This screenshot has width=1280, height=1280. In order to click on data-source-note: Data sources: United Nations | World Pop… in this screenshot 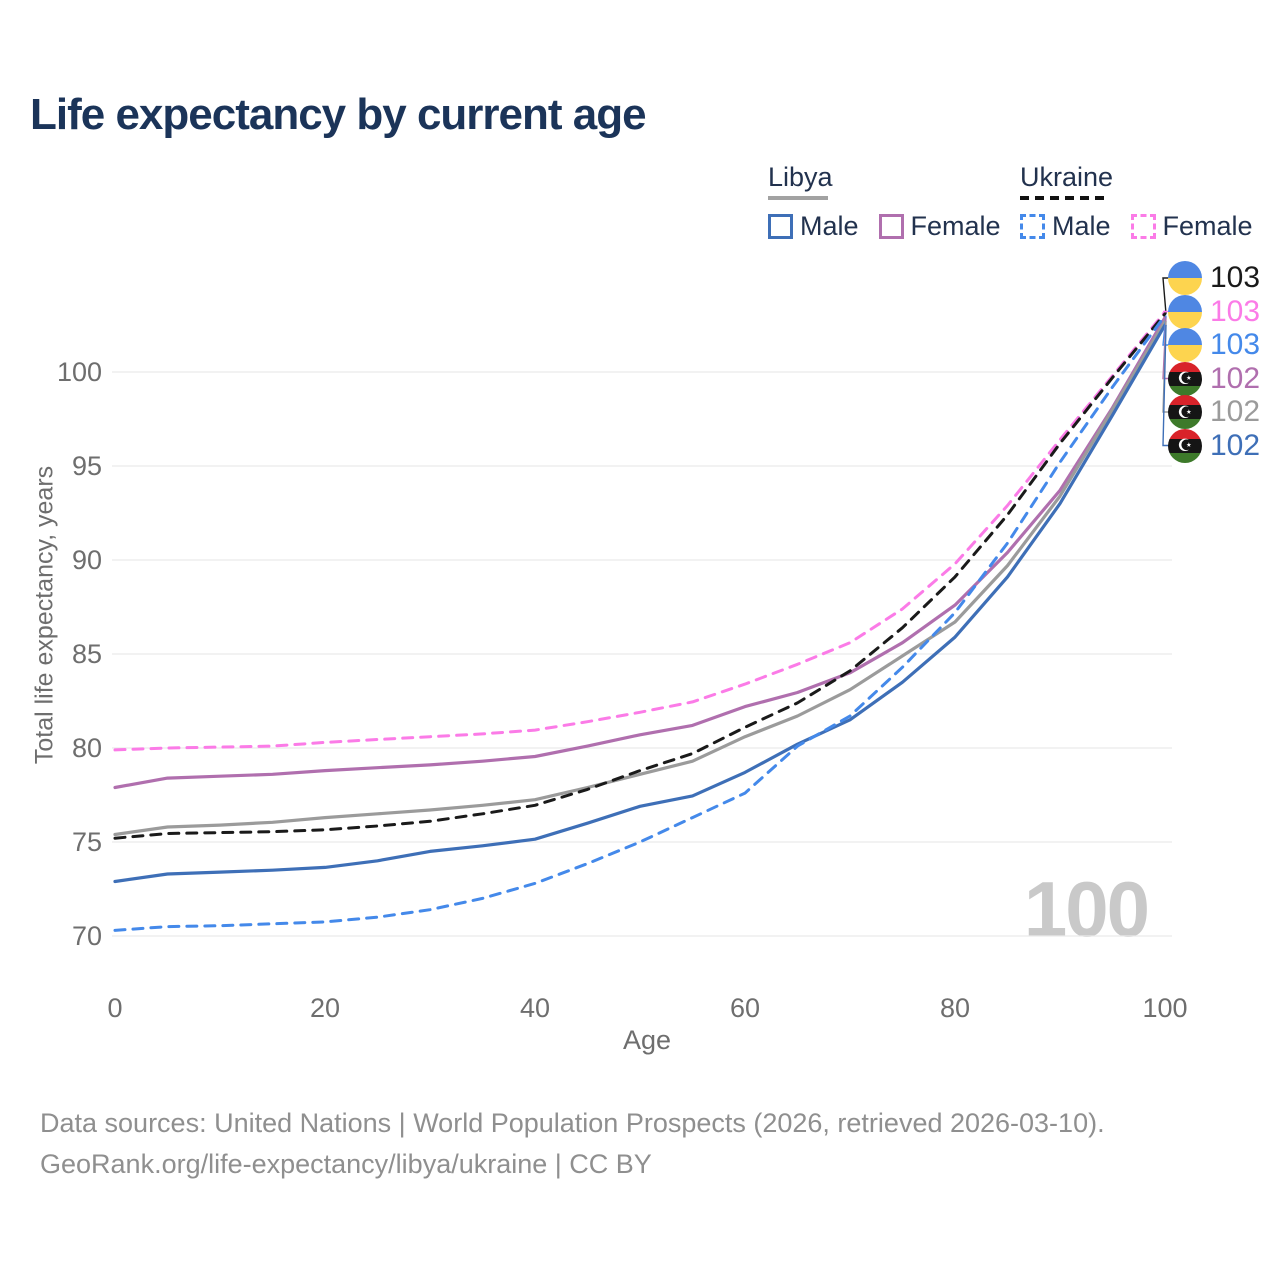, I will do `click(572, 1123)`.